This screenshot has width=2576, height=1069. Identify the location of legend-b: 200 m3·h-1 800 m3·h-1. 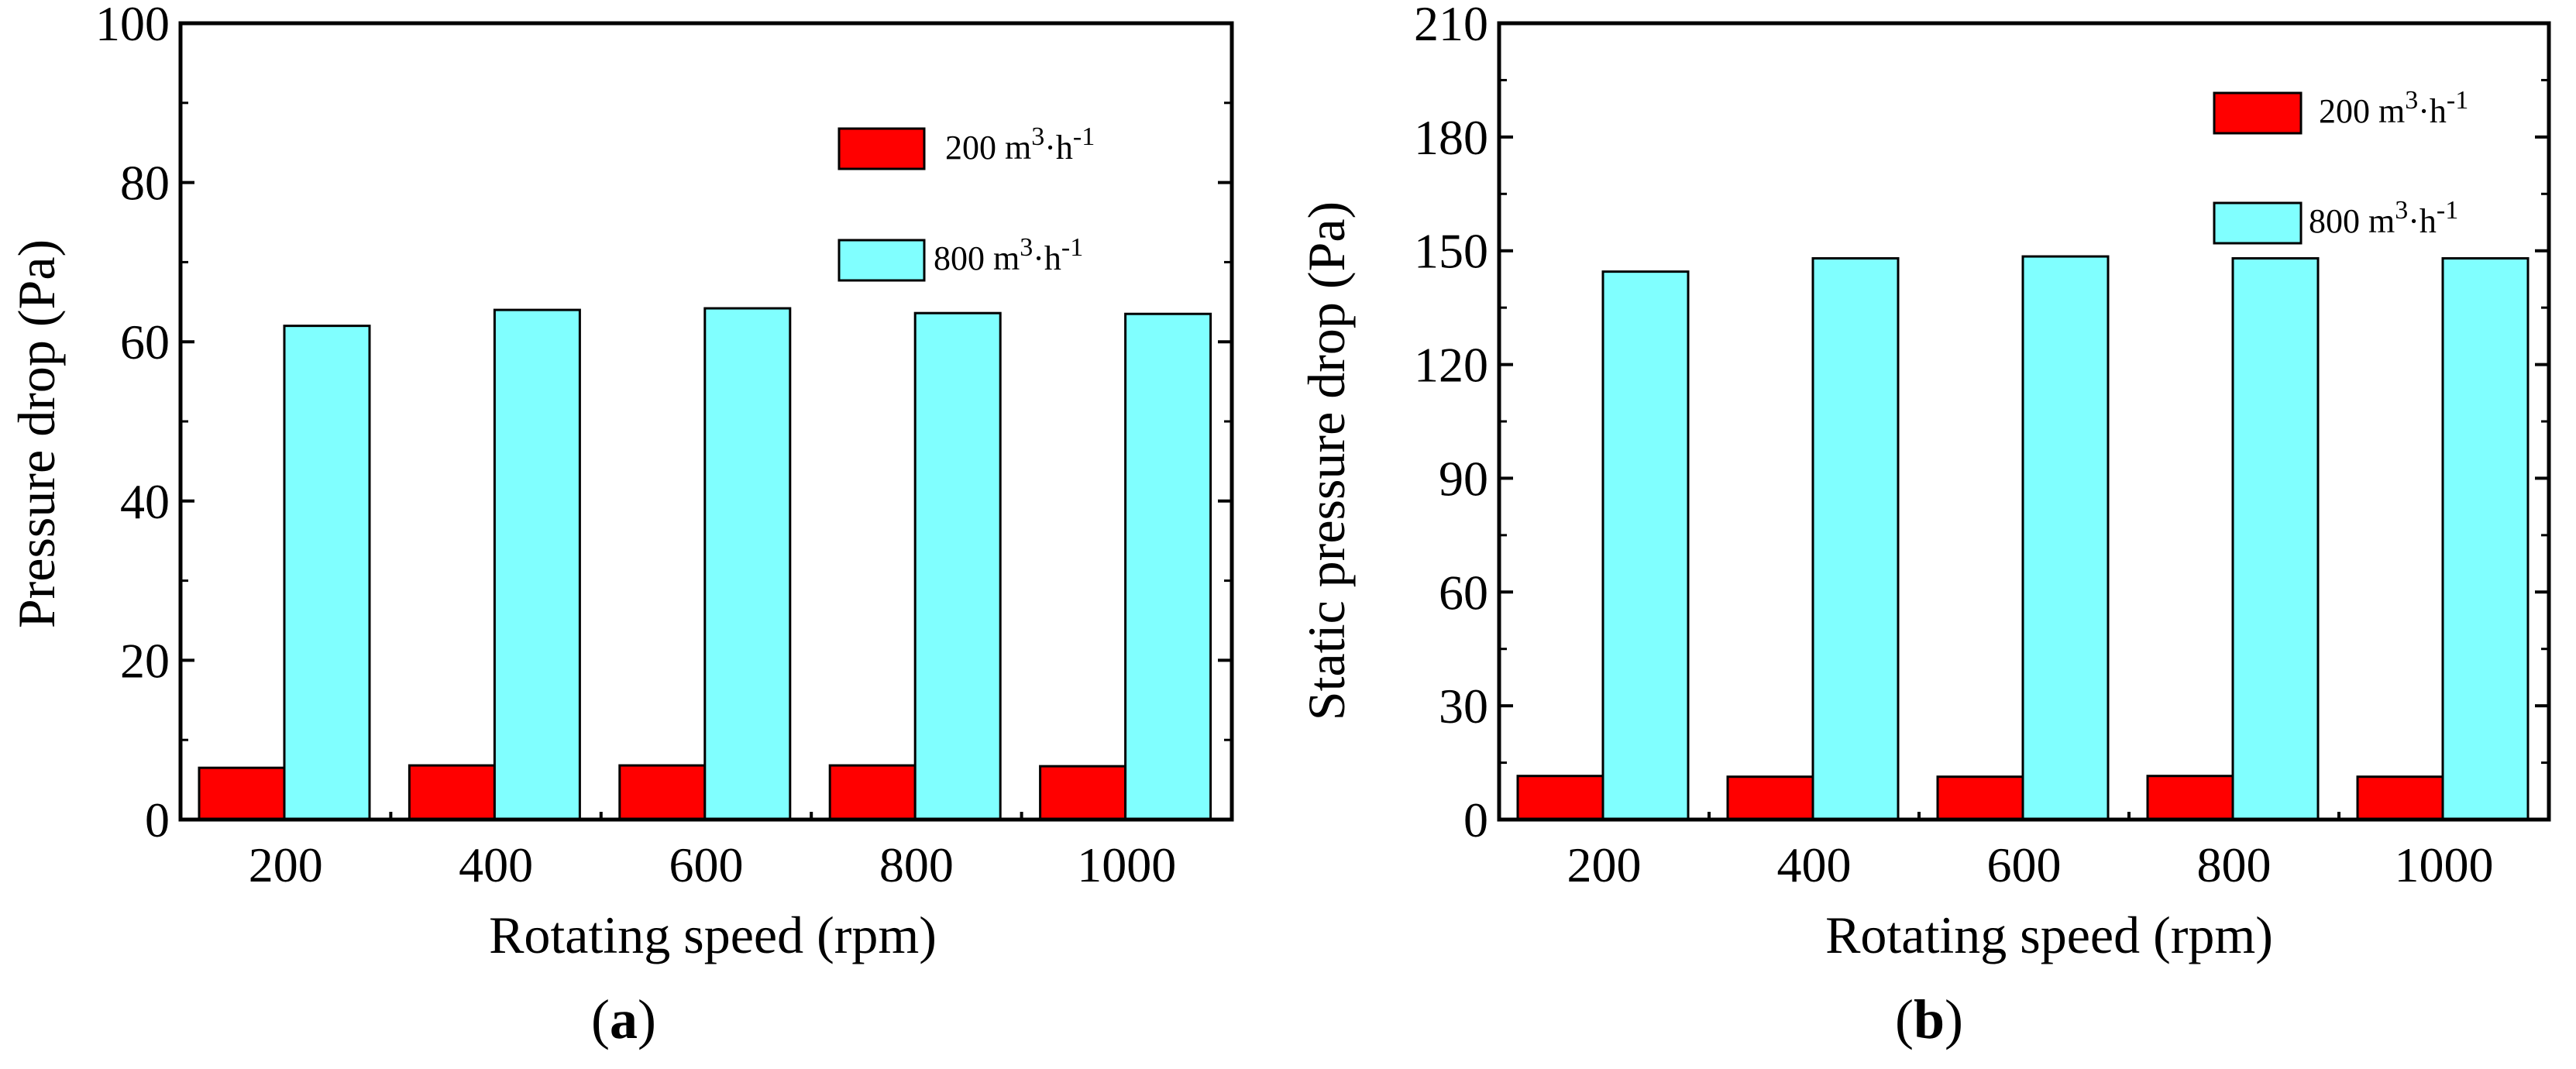
(2340, 166).